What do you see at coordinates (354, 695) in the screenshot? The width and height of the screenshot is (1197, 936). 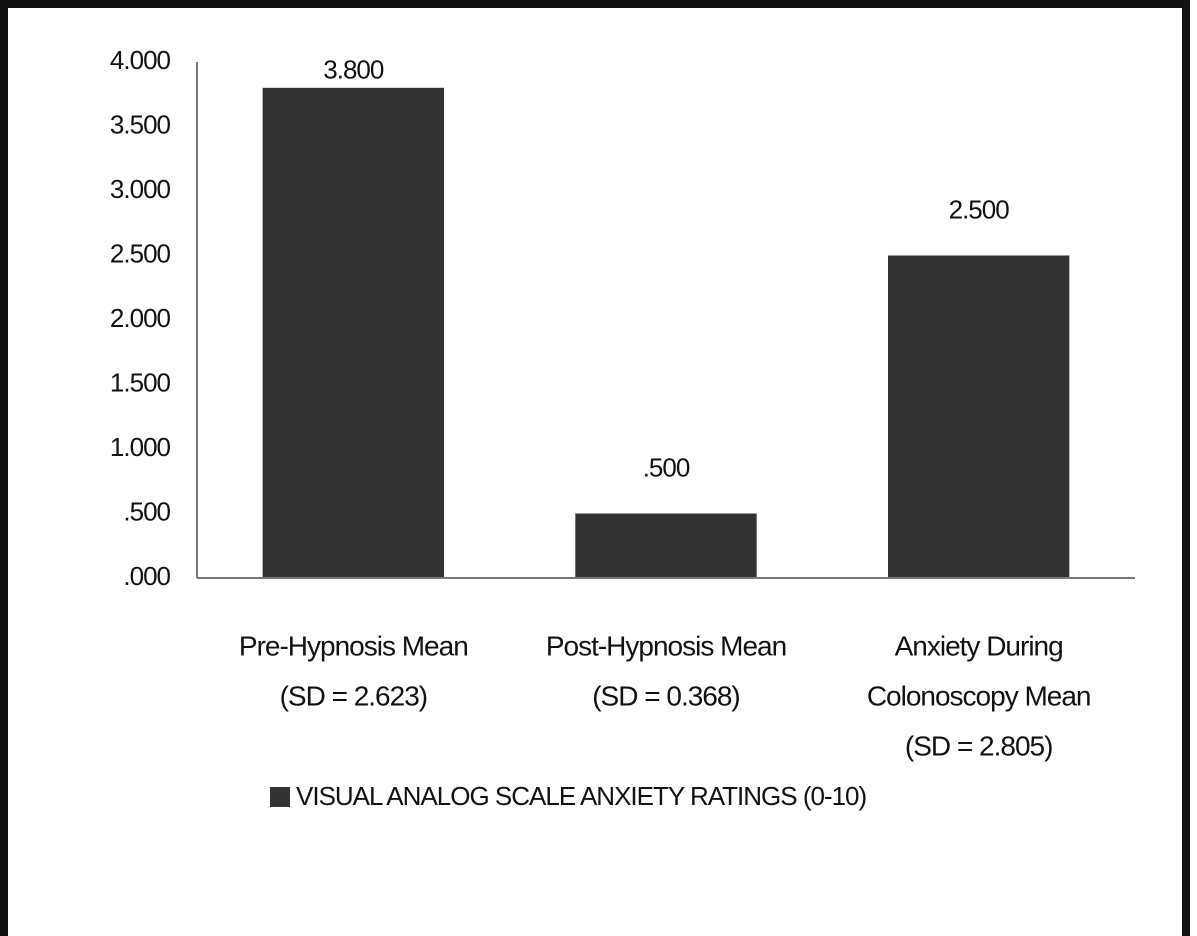 I see `x-tick-label: (SD = 2.623)` at bounding box center [354, 695].